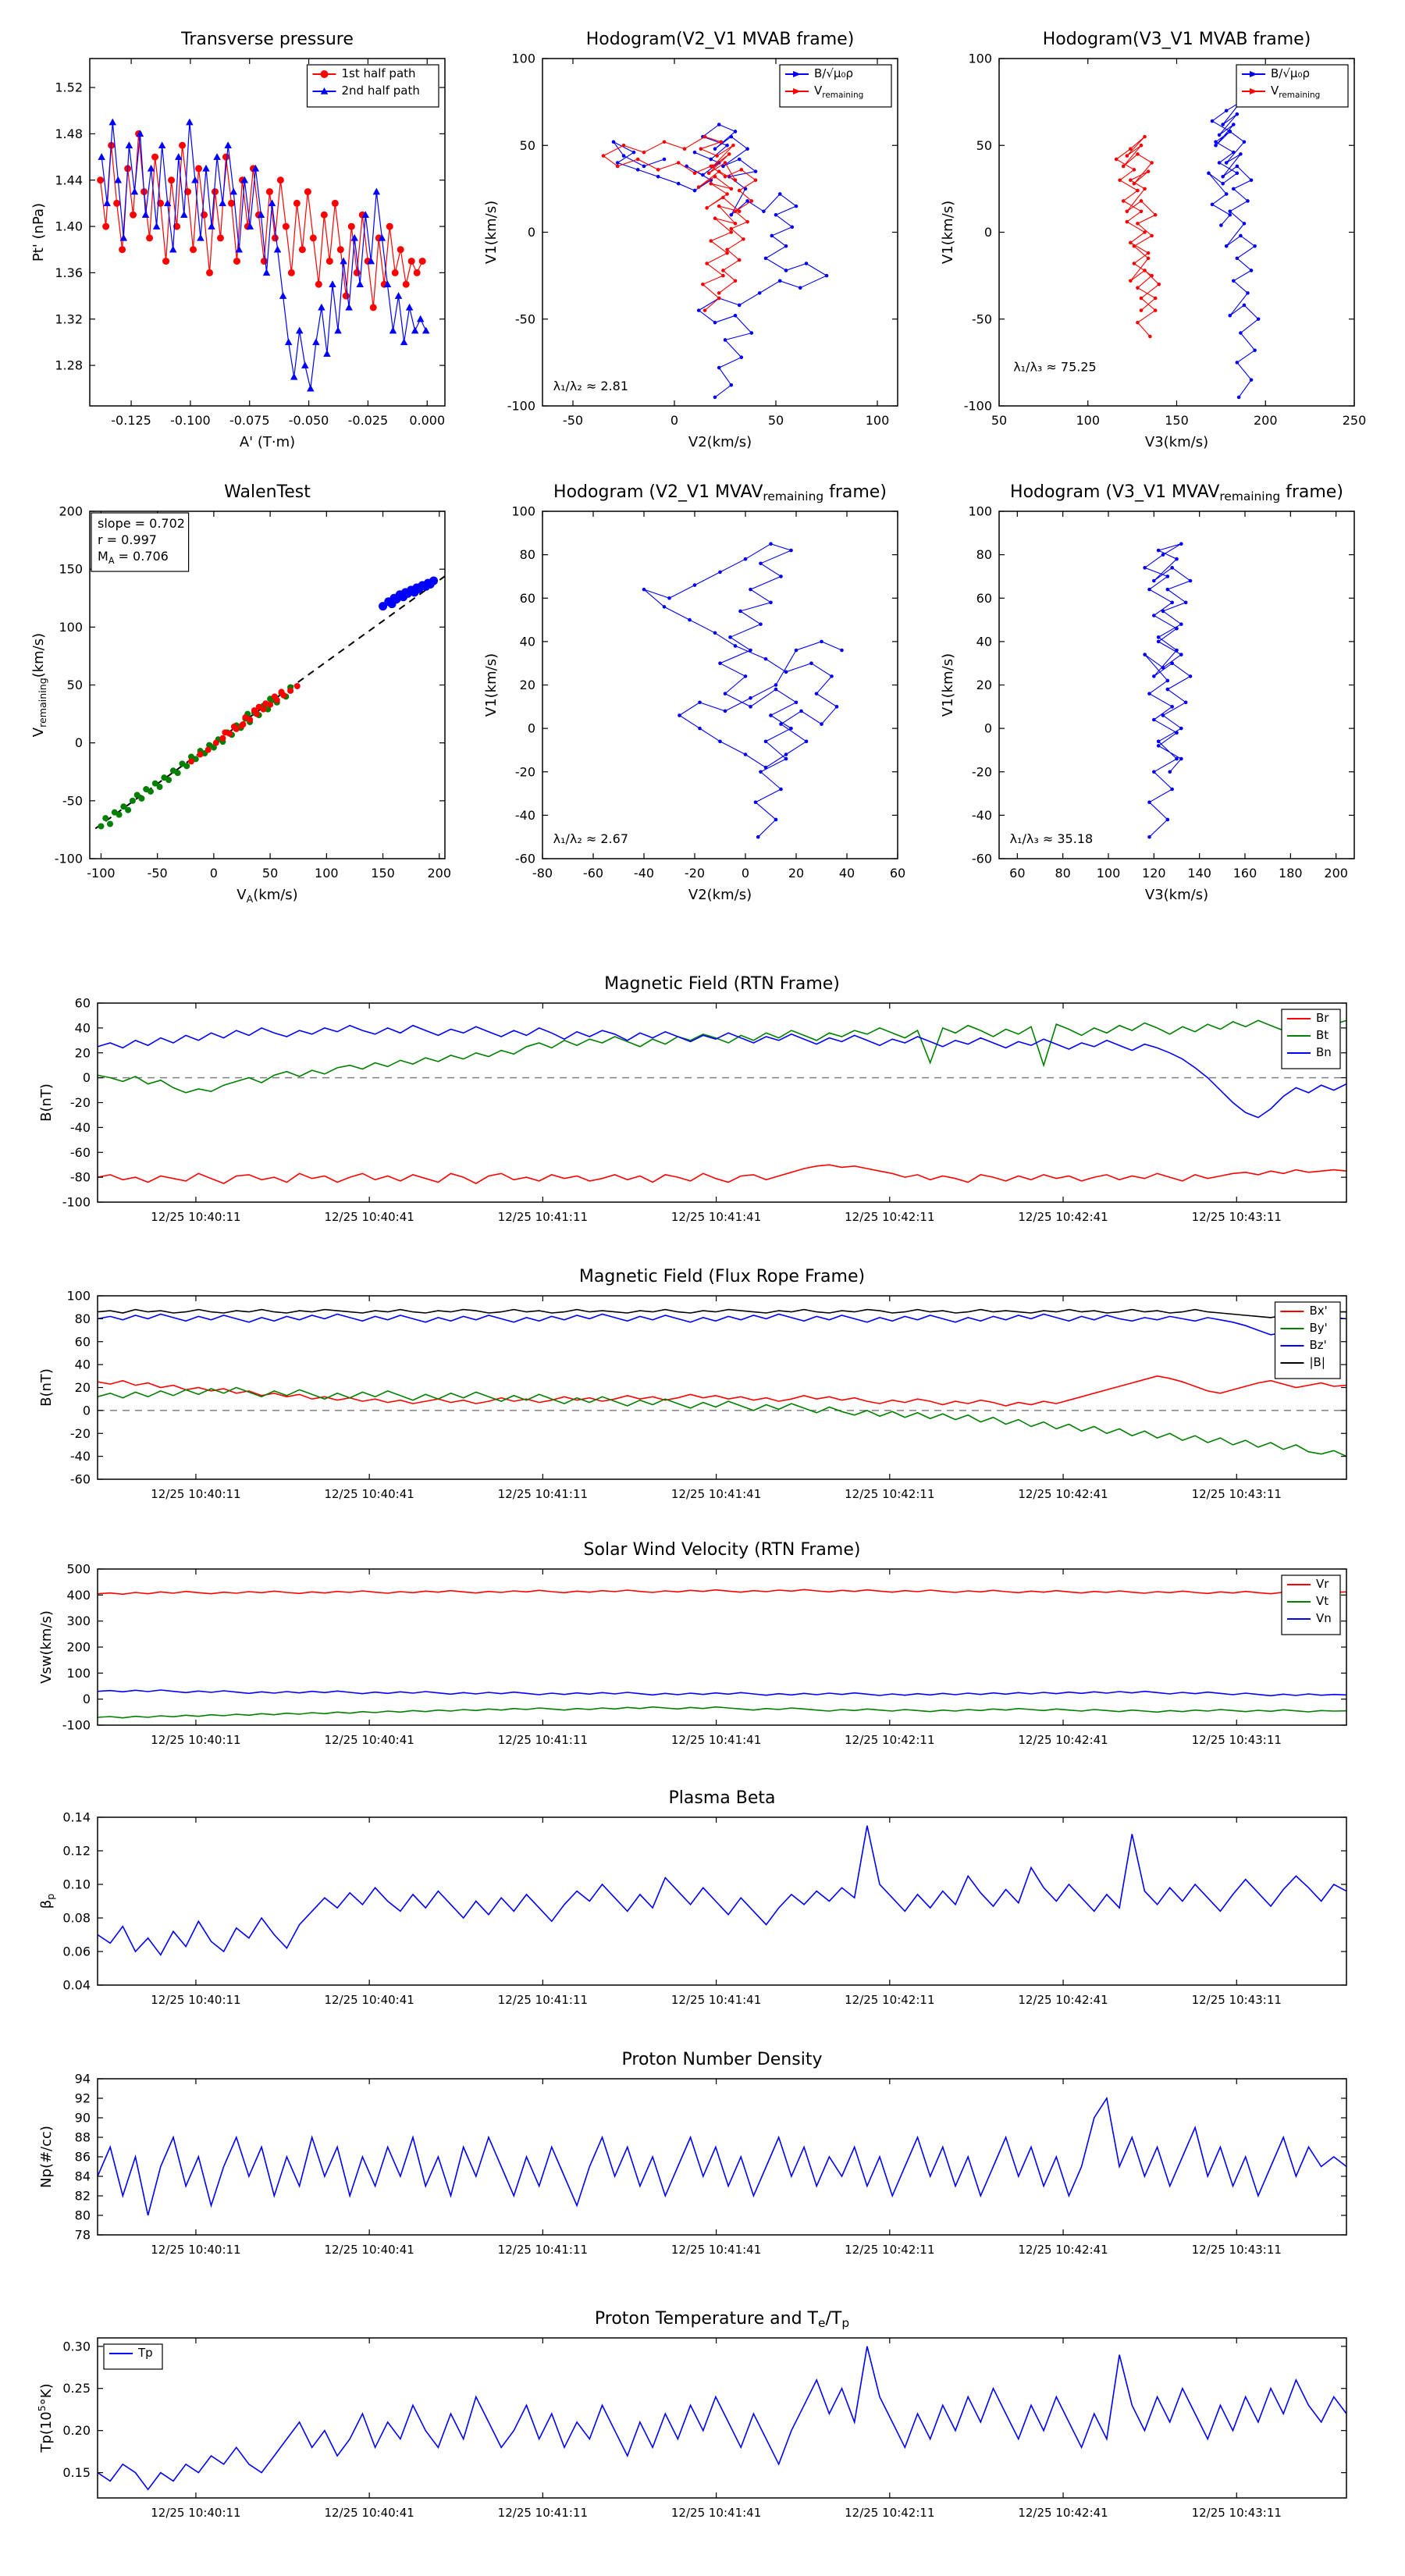 Image resolution: width=1405 pixels, height=2576 pixels. I want to click on y-tick-label: 0.30, so click(76, 2346).